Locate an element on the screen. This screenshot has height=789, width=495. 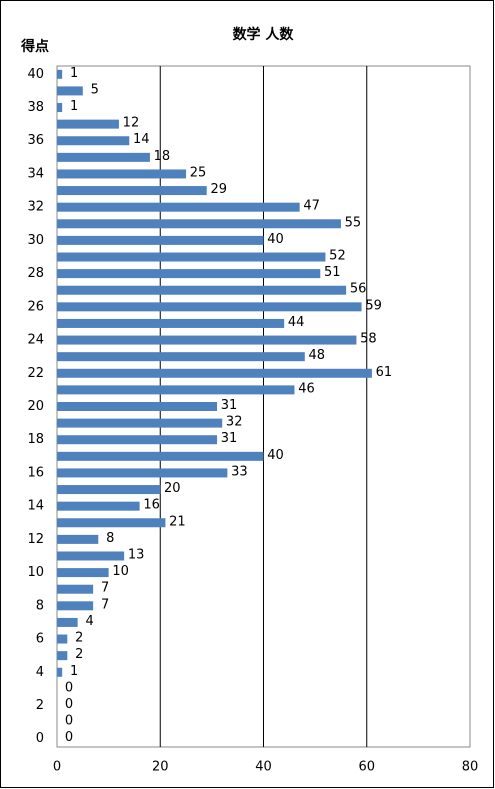
value-label: 20 is located at coordinates (172, 488).